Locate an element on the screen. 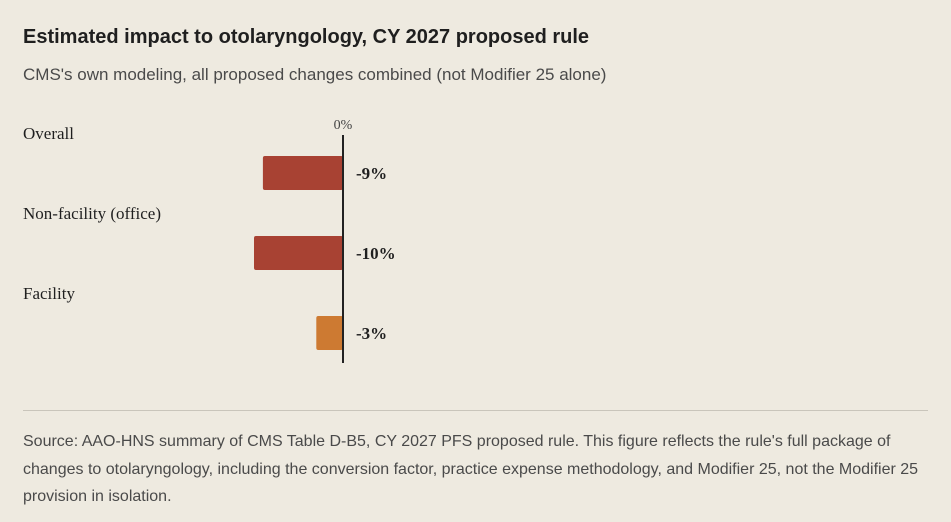 The height and width of the screenshot is (522, 951). data-label: -3% is located at coordinates (371, 333).